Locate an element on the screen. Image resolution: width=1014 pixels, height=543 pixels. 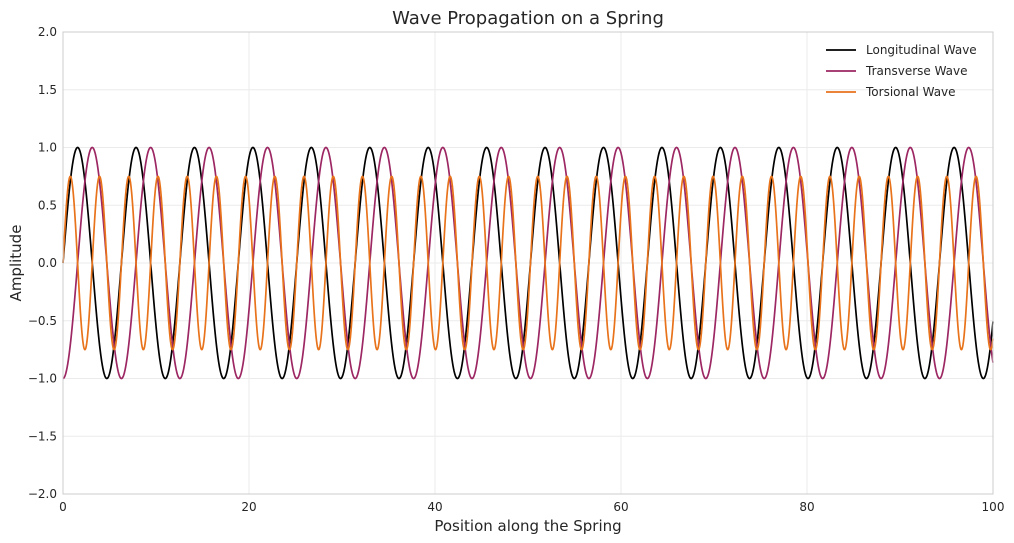
x-tick-label: 40 is located at coordinates (434, 507).